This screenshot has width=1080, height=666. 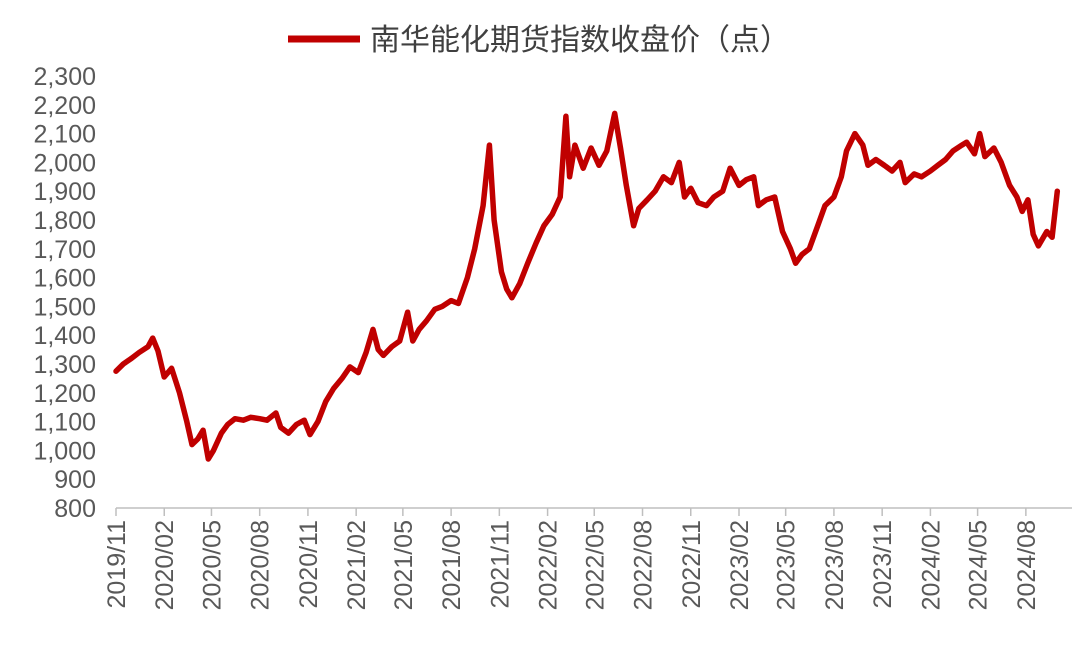 I want to click on x-tick-label: 2022/05, so click(x=595, y=565).